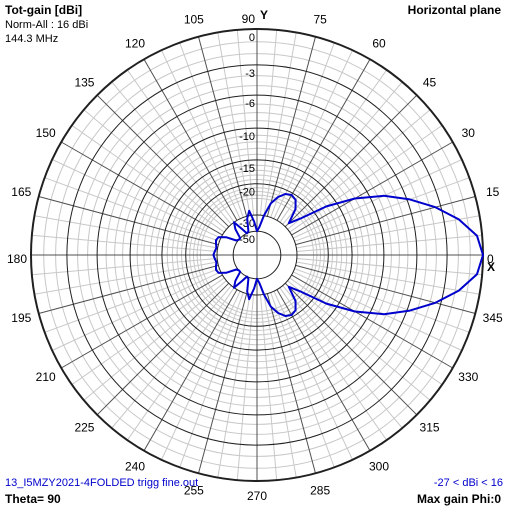 This screenshot has height=507, width=507. What do you see at coordinates (250, 104) in the screenshot?
I see `radial-tick-label: -6` at bounding box center [250, 104].